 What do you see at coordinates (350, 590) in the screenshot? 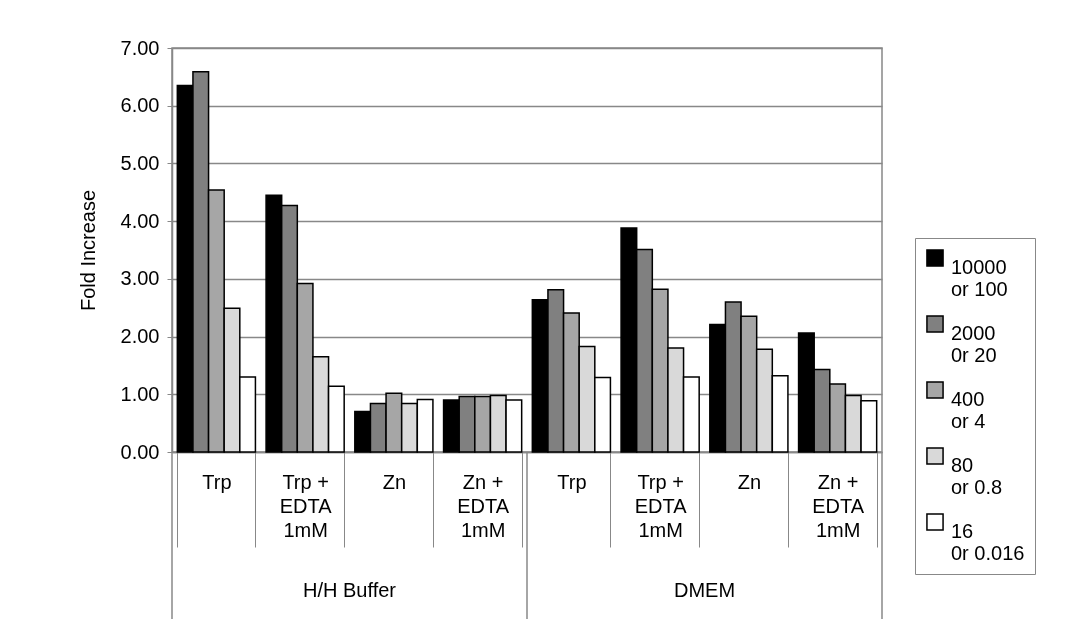
I see `text: H/H Buffer` at bounding box center [350, 590].